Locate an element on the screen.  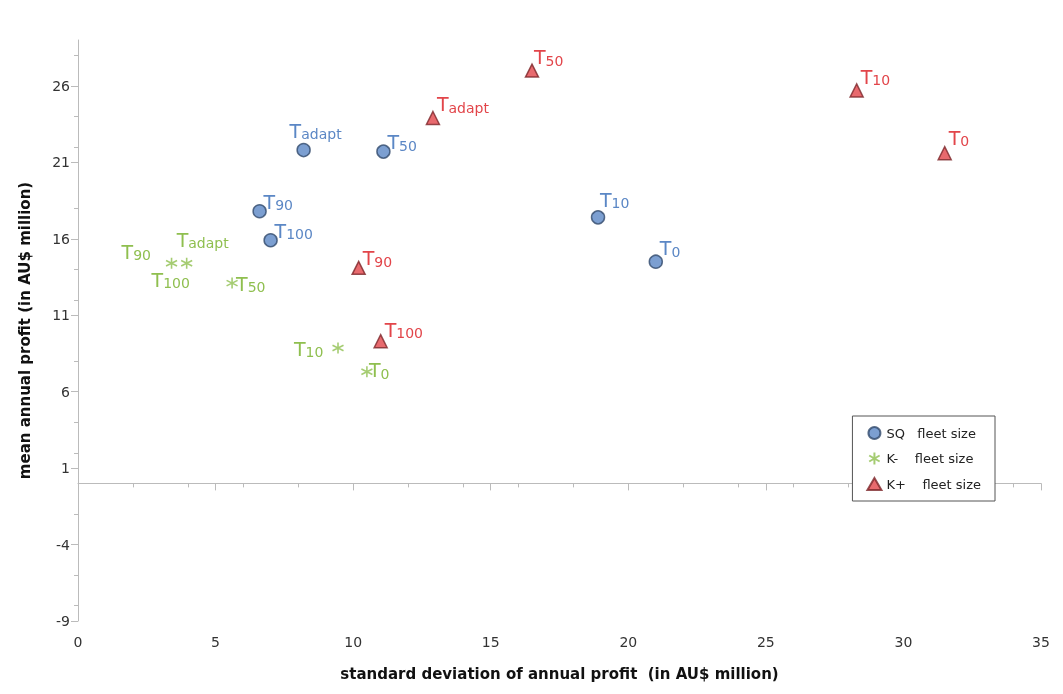
legend-label: K+ fleet size is located at coordinates (934, 484).